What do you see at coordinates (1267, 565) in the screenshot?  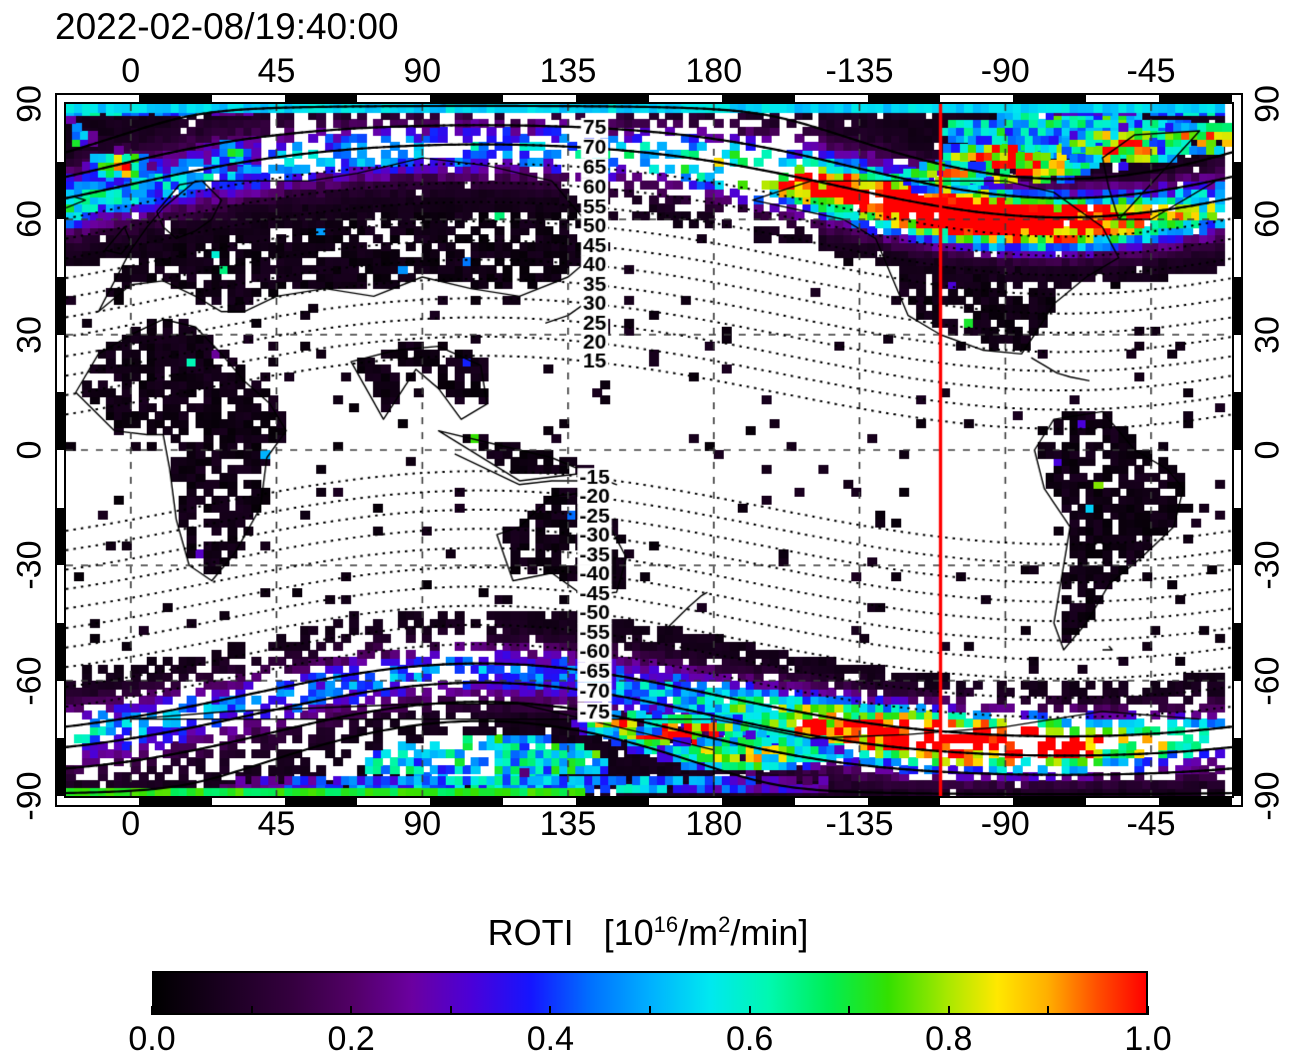 I see `y-tick-right--30: -30` at bounding box center [1267, 565].